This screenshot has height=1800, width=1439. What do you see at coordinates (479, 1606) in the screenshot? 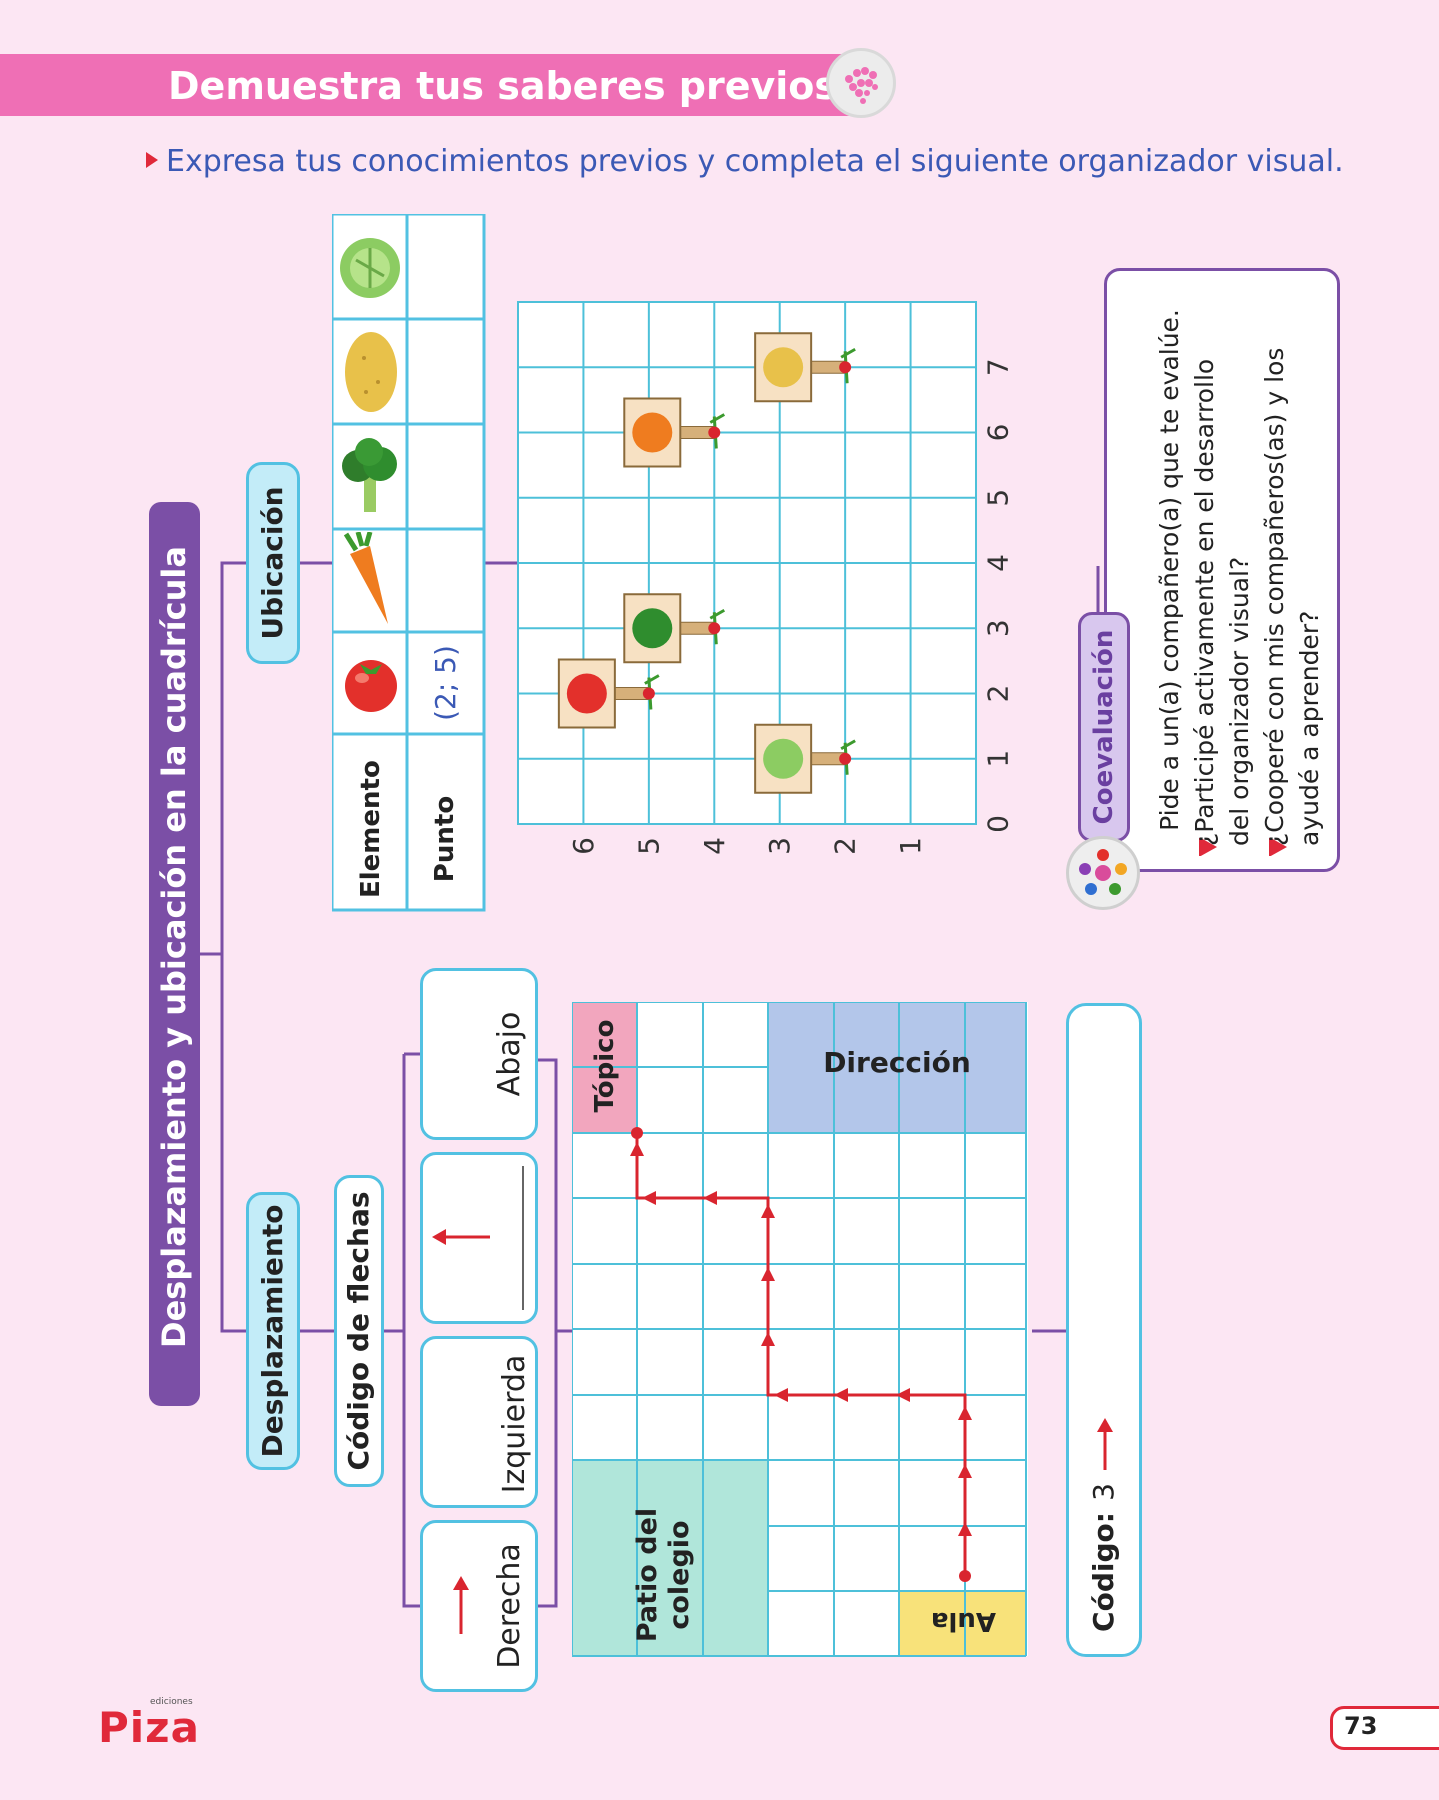
I see `arrow-card-derecha` at bounding box center [479, 1606].